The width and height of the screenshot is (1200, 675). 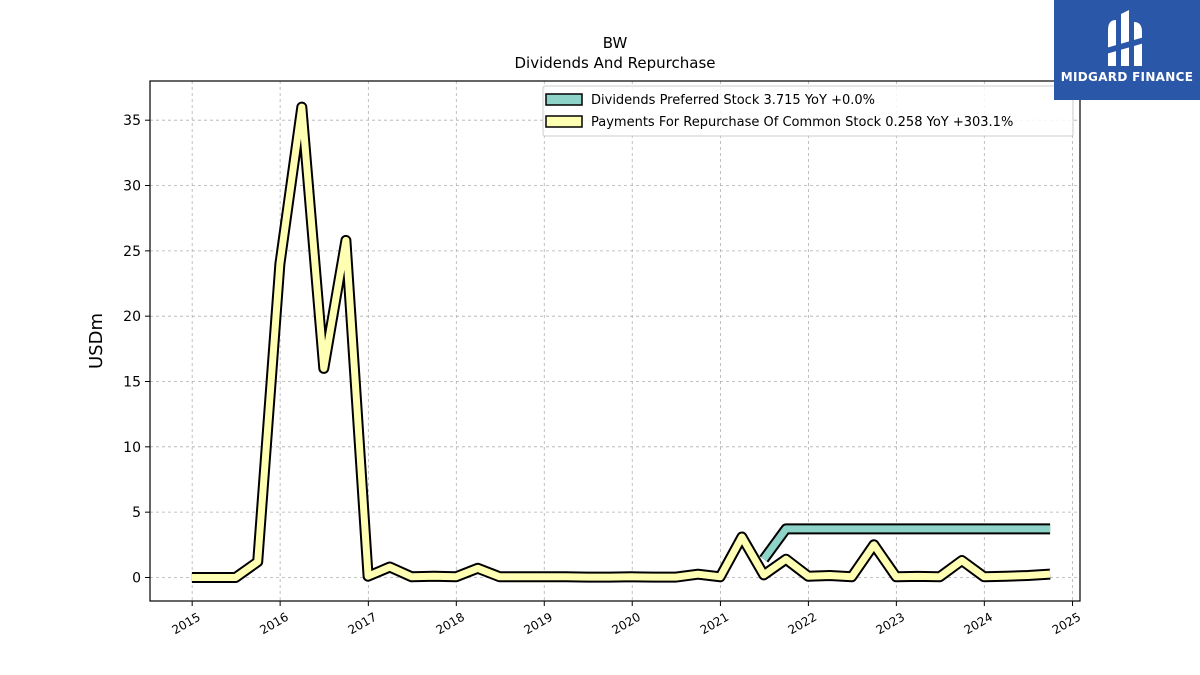 I want to click on x-tick-label: 2016, so click(x=273, y=623).